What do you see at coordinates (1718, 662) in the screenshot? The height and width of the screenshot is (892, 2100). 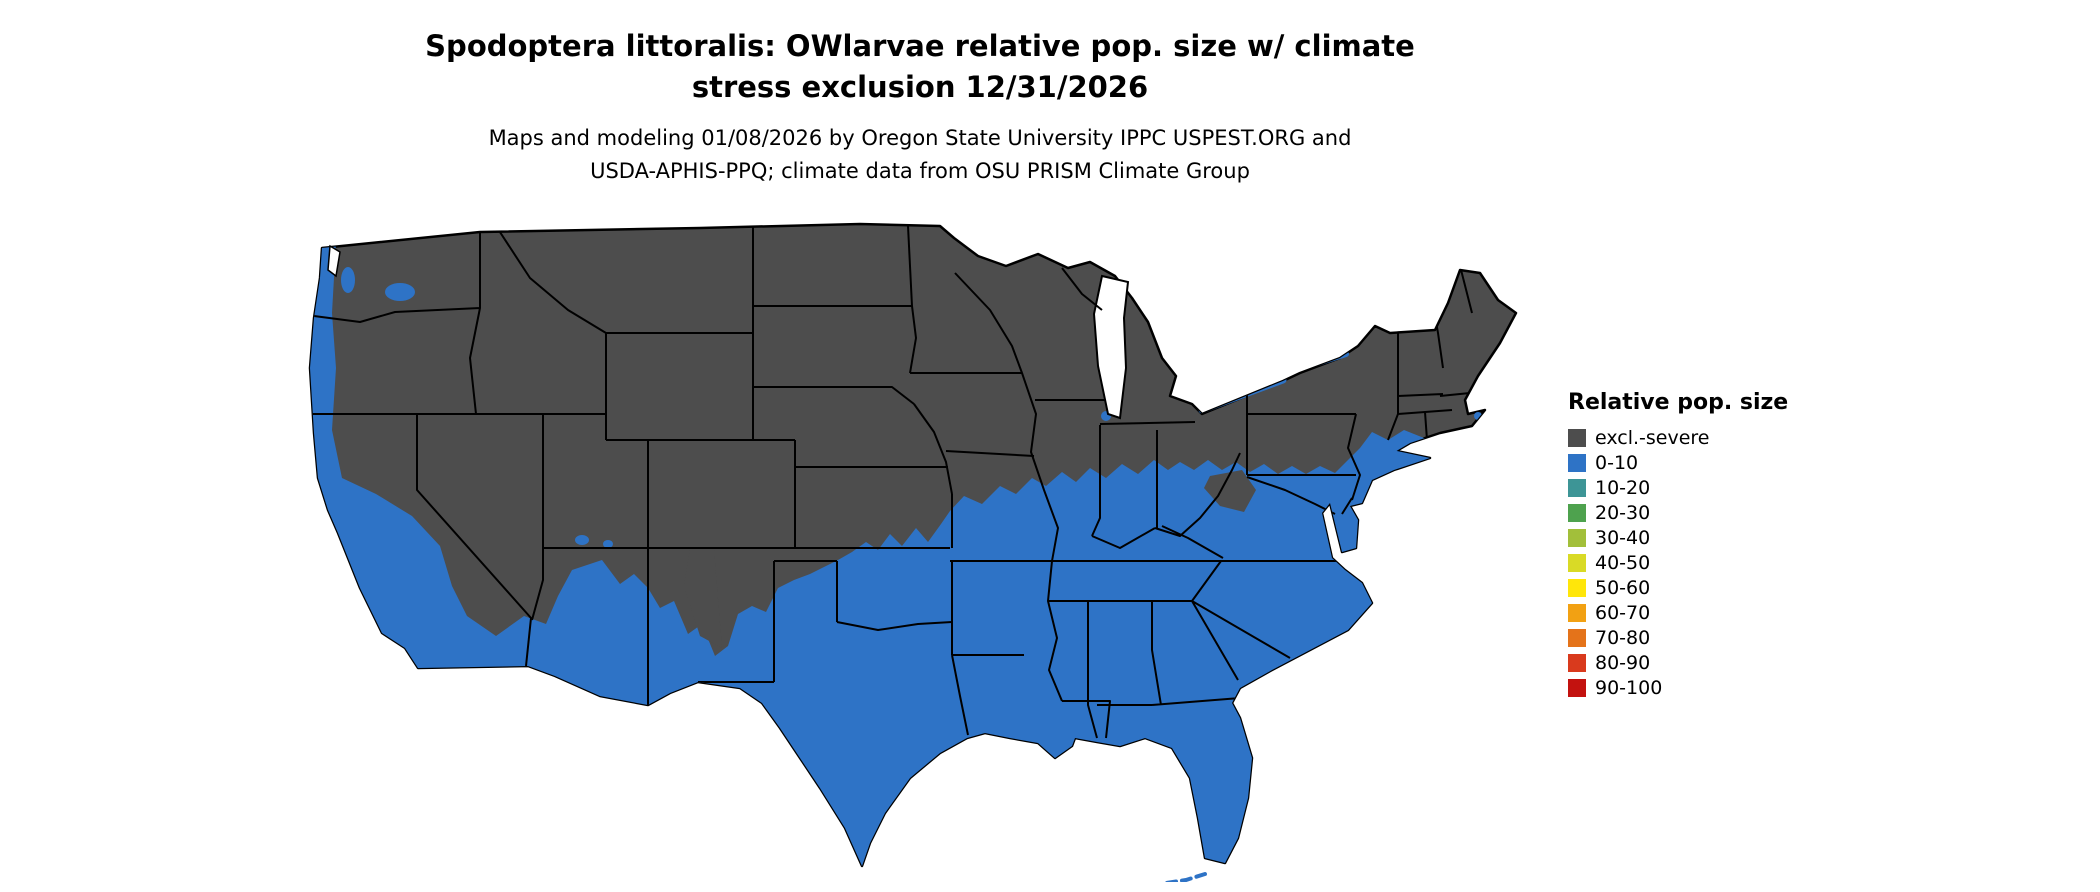 I see `legend-item-80-90: 80-90` at bounding box center [1718, 662].